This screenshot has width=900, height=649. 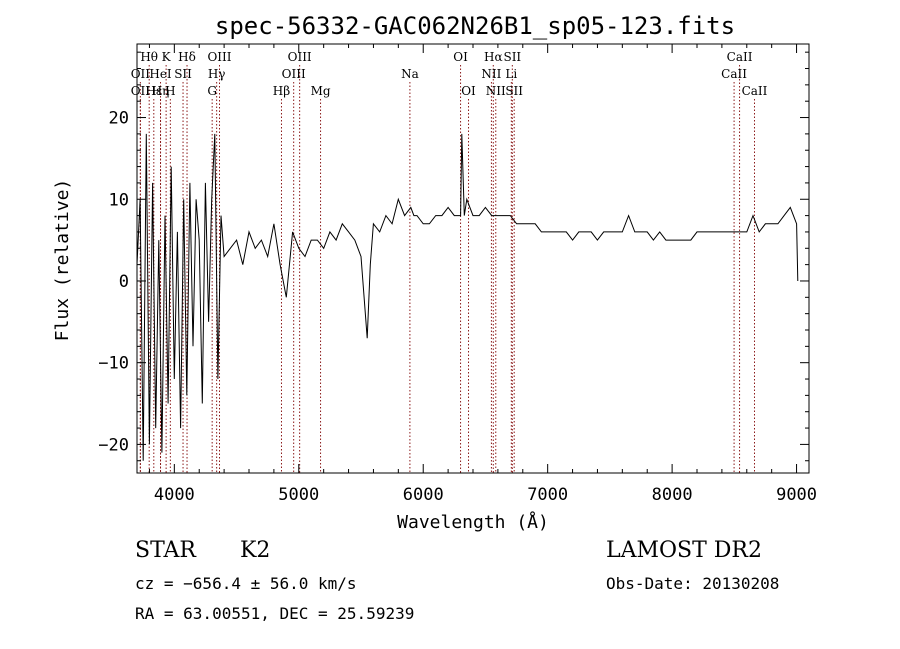 I want to click on marker-label-22: G, so click(x=212, y=91).